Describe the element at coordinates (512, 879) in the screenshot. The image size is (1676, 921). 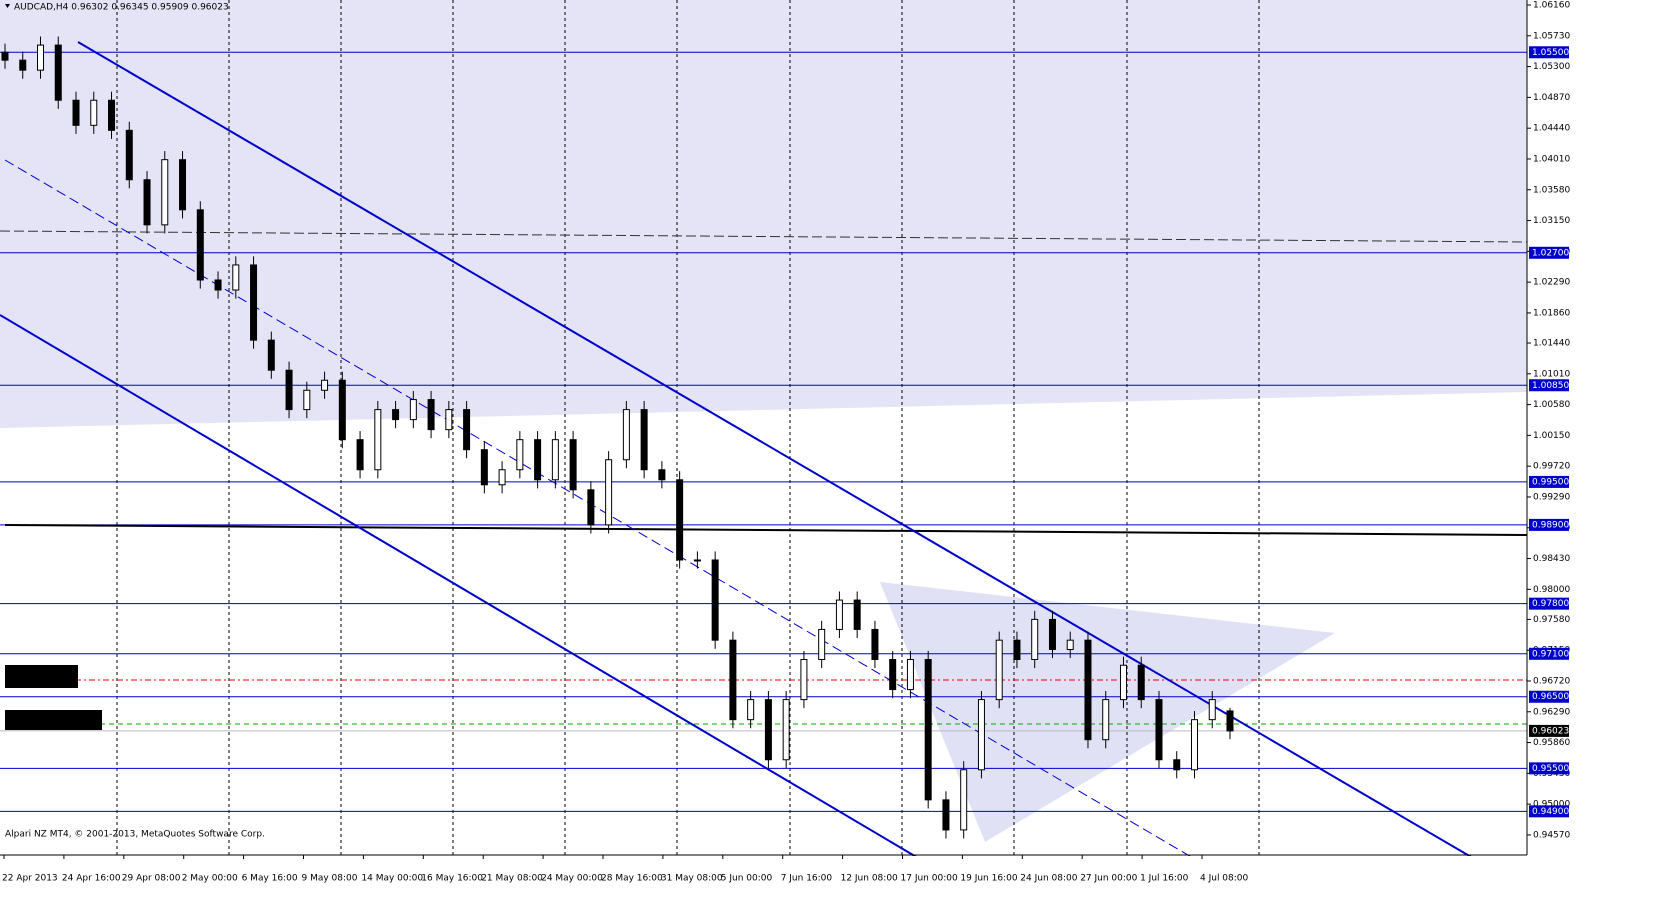
I see `x-tick-label: 21 May 08:00` at that location.